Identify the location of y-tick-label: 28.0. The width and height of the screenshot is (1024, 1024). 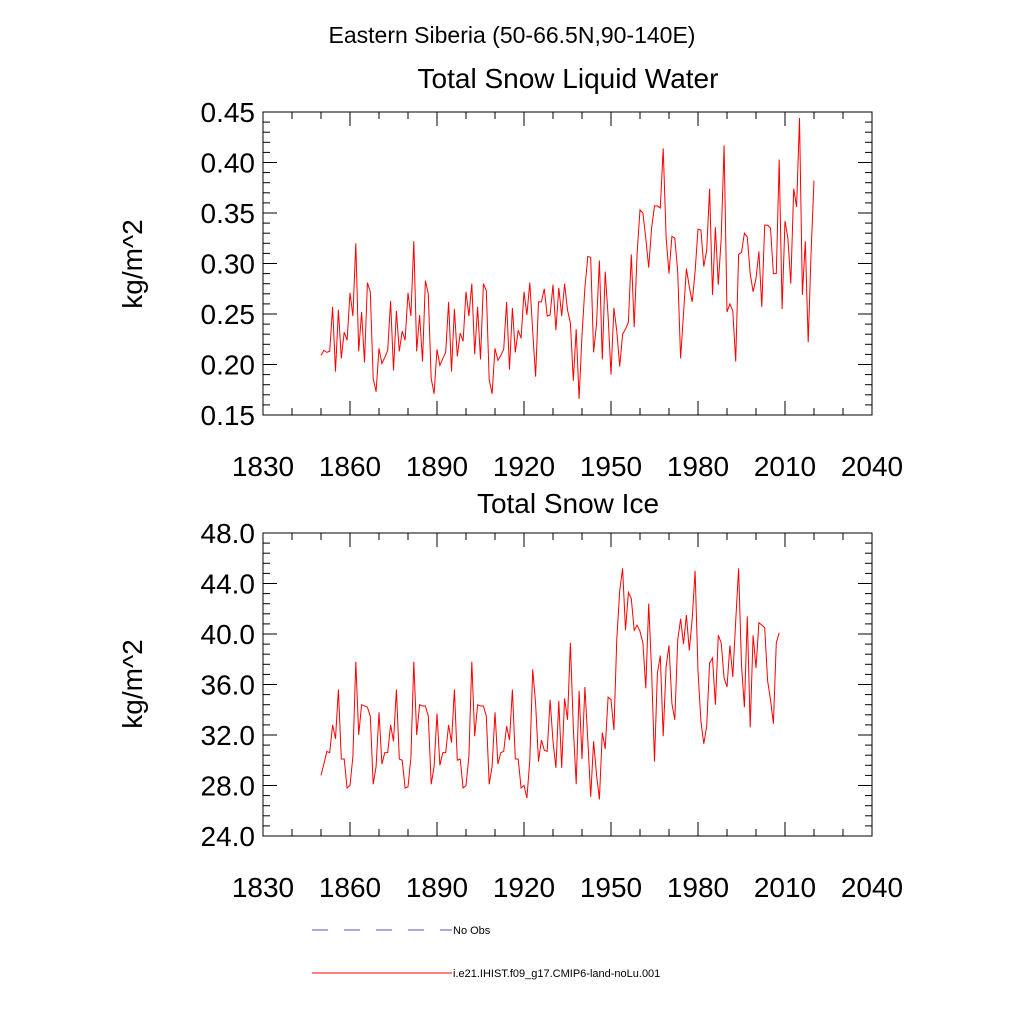
(228, 786).